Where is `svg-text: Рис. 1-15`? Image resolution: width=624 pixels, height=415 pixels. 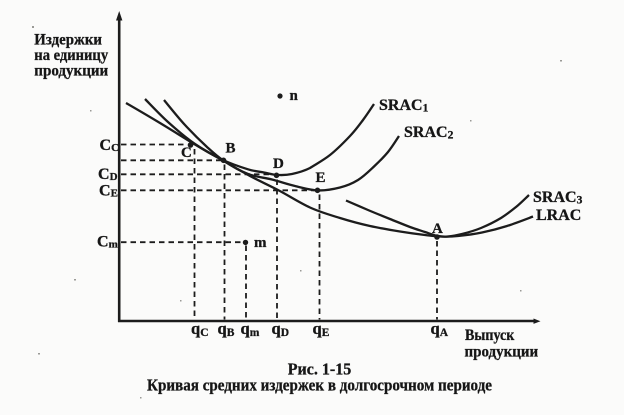 svg-text: Рис. 1-15 is located at coordinates (320, 368).